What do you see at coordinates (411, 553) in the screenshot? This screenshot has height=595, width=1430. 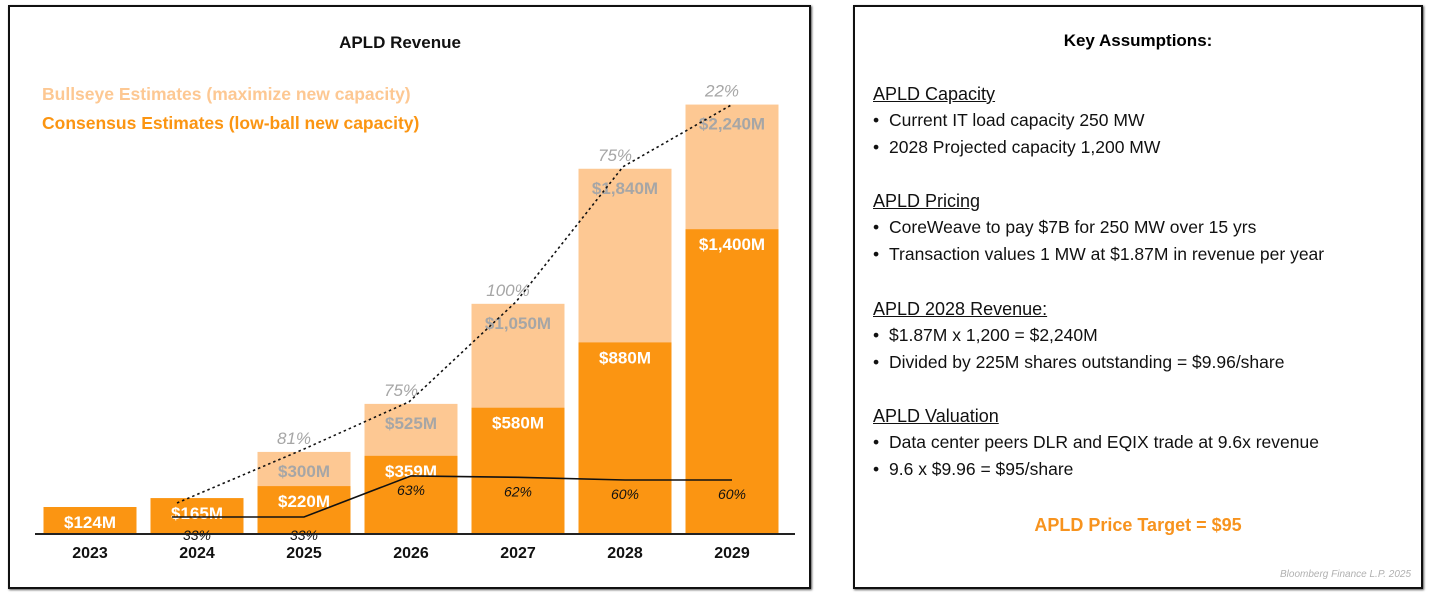 I see `x-tick-label: 2026` at bounding box center [411, 553].